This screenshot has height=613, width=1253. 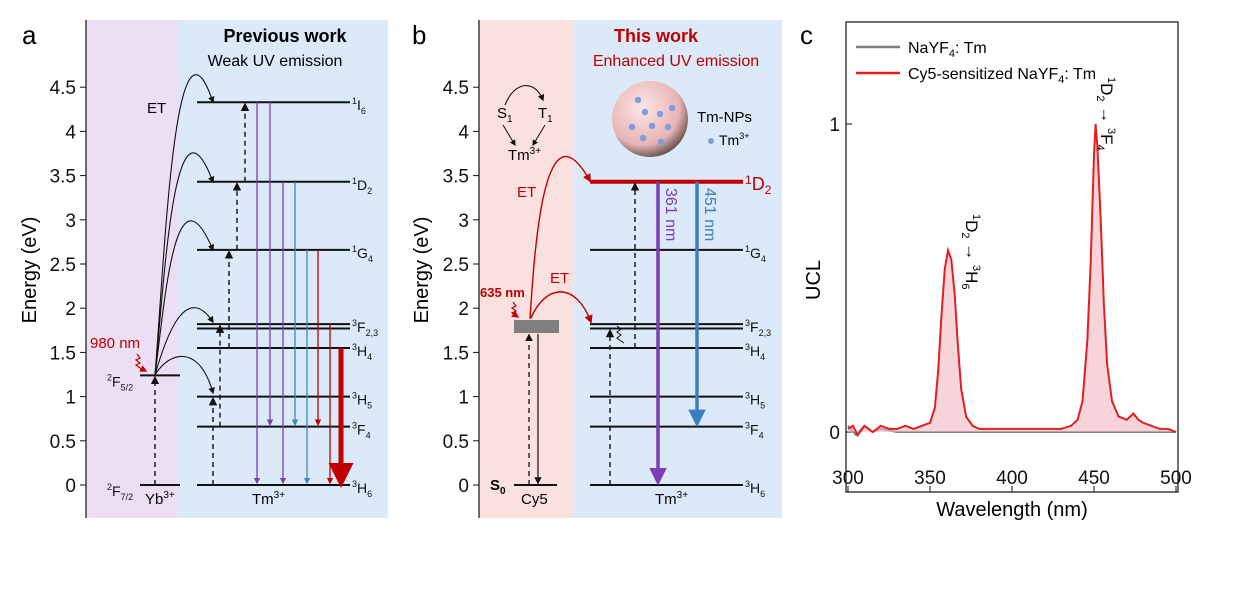 I want to click on y-tick-label: 2.5, so click(x=456, y=265).